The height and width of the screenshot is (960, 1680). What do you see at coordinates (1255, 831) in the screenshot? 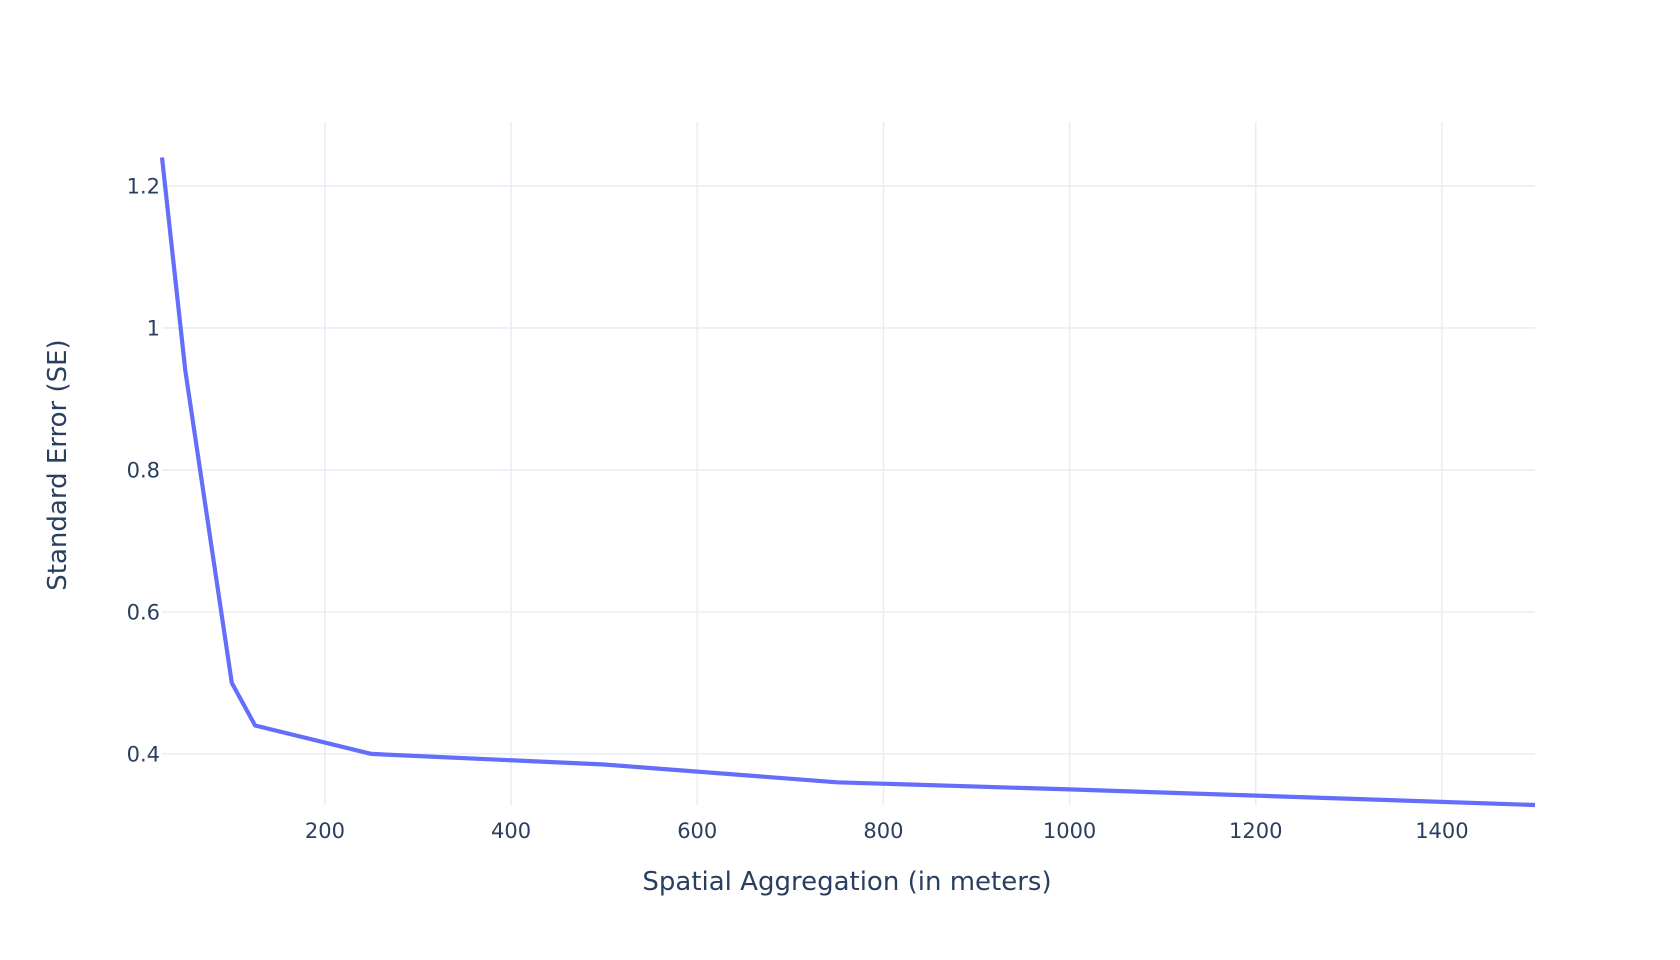
I see `x-tick-label: 1200` at bounding box center [1255, 831].